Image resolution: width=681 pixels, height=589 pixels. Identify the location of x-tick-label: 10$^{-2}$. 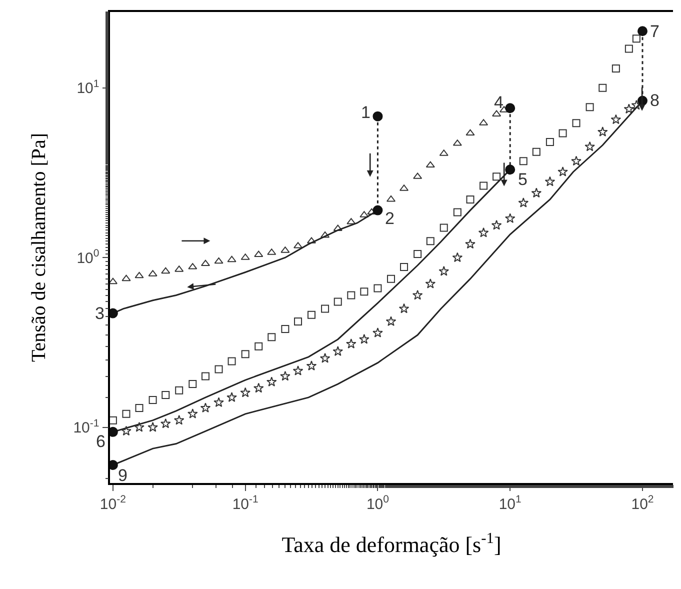
(113, 503).